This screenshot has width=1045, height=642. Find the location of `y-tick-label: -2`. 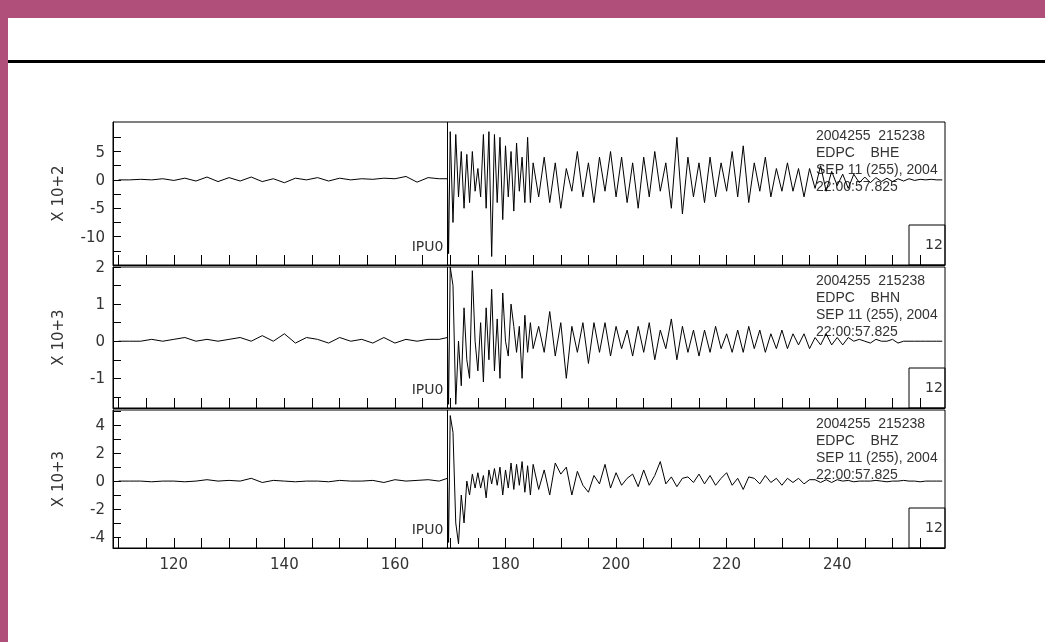

y-tick-label: -2 is located at coordinates (97, 508).